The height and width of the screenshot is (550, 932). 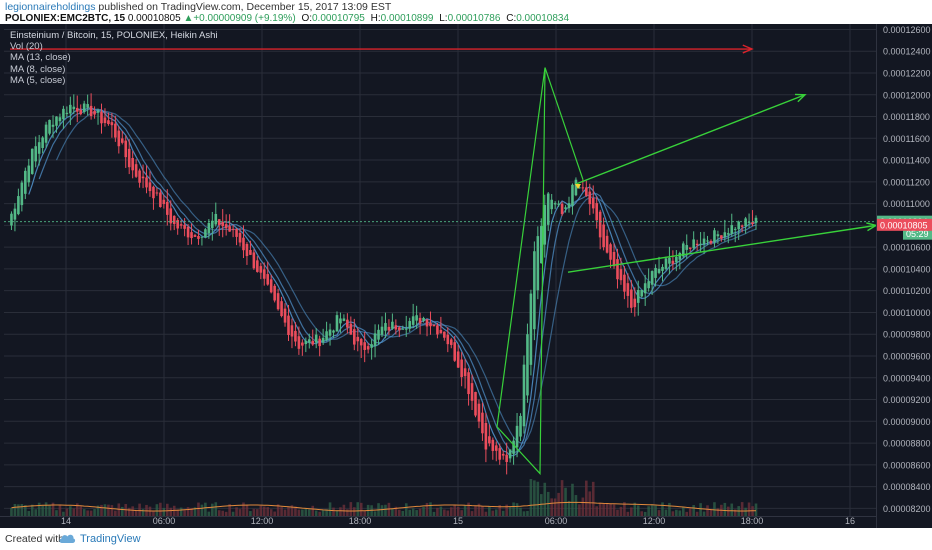 I want to click on legend-ma13: MA (13, close), so click(x=40, y=58).